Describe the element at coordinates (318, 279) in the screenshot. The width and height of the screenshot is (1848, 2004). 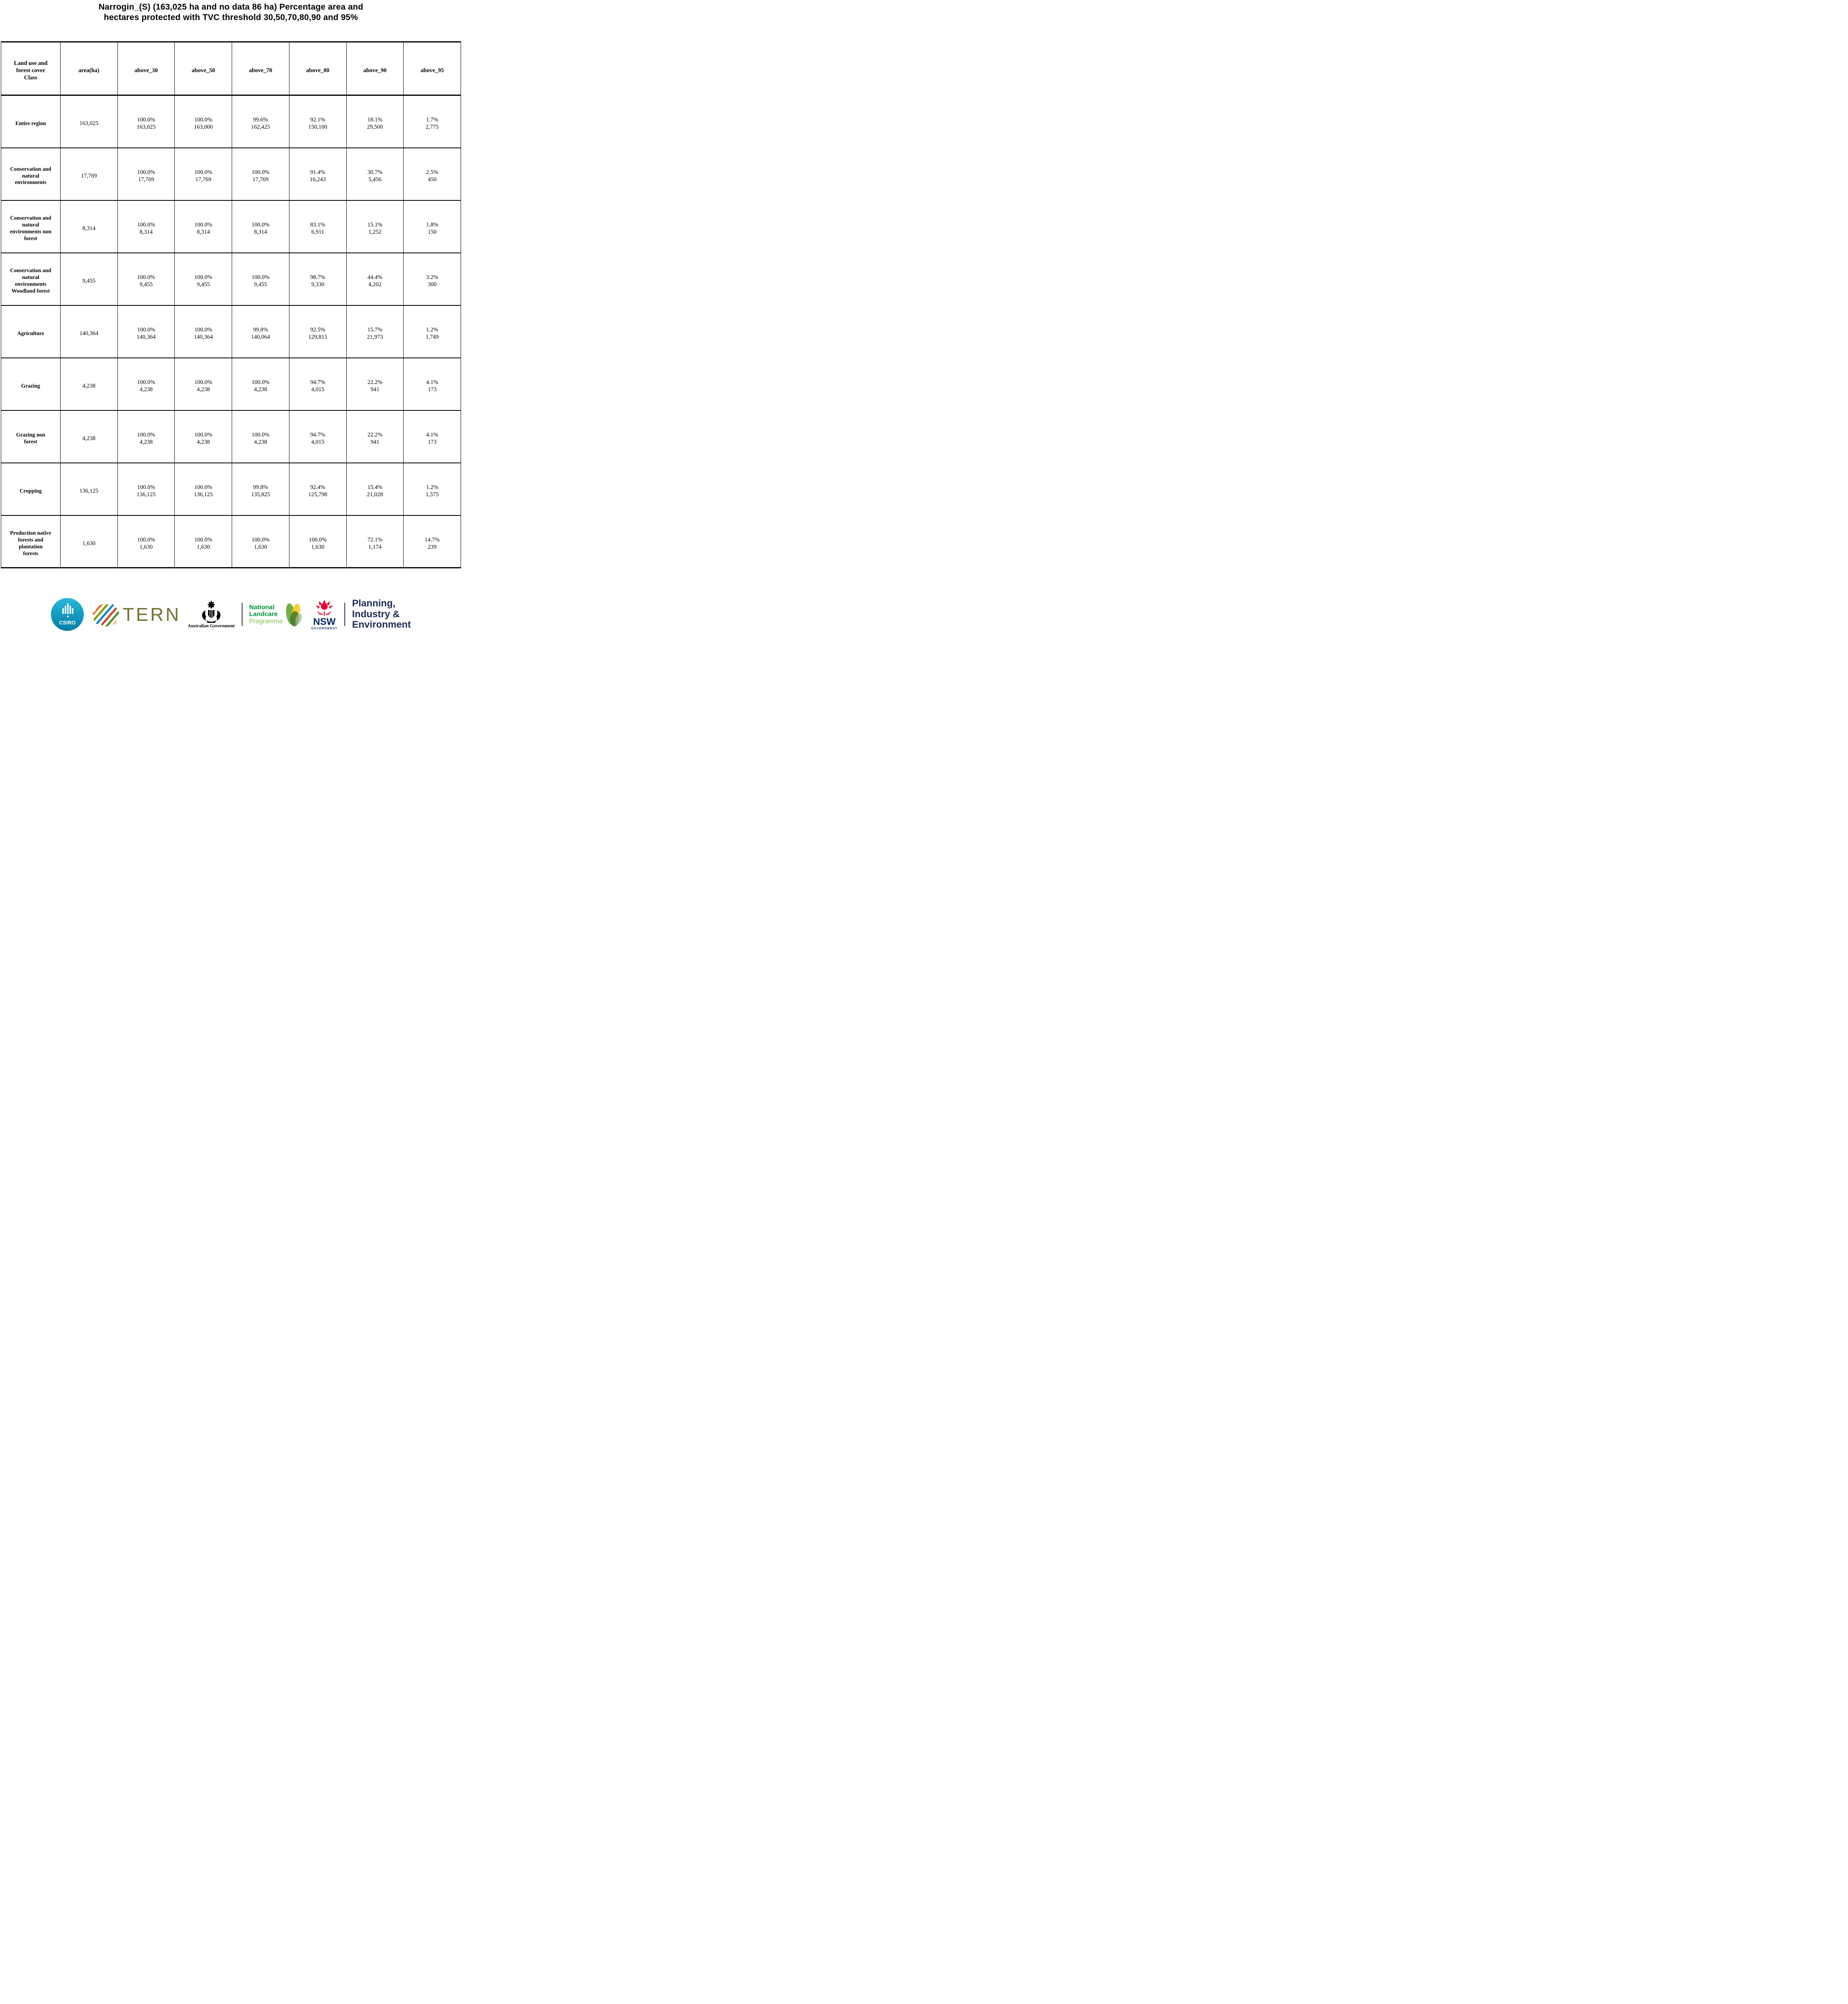
I see `data-cell: 98.7% 9,330` at that location.